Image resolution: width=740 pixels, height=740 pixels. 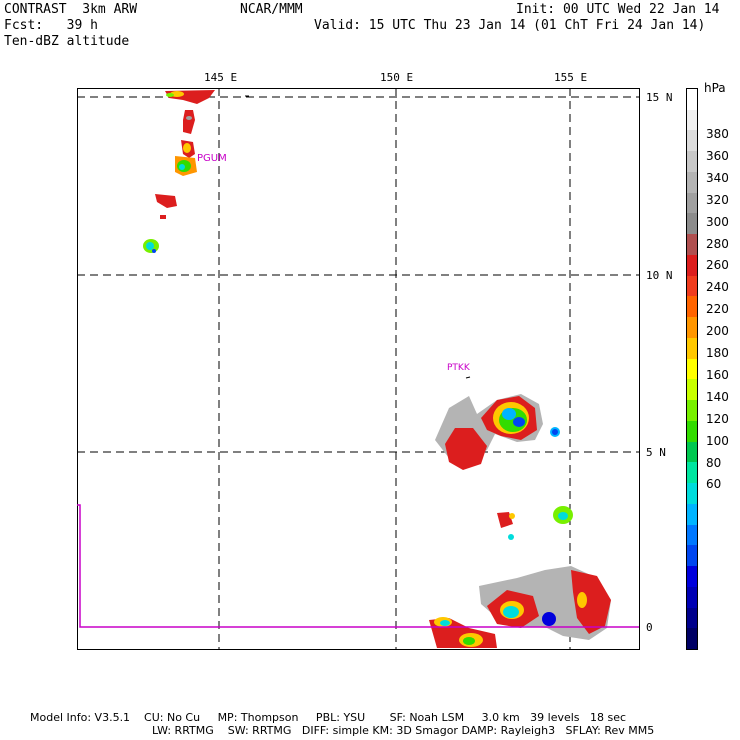 What do you see at coordinates (659, 97) in the screenshot?
I see `lat-label-15n: 15 N` at bounding box center [659, 97].